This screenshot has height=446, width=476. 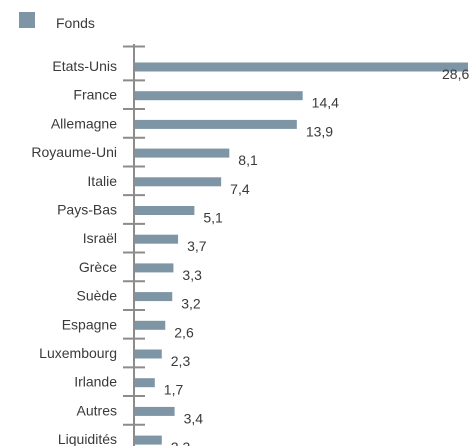 I want to click on value-label: 5,1, so click(x=213, y=218).